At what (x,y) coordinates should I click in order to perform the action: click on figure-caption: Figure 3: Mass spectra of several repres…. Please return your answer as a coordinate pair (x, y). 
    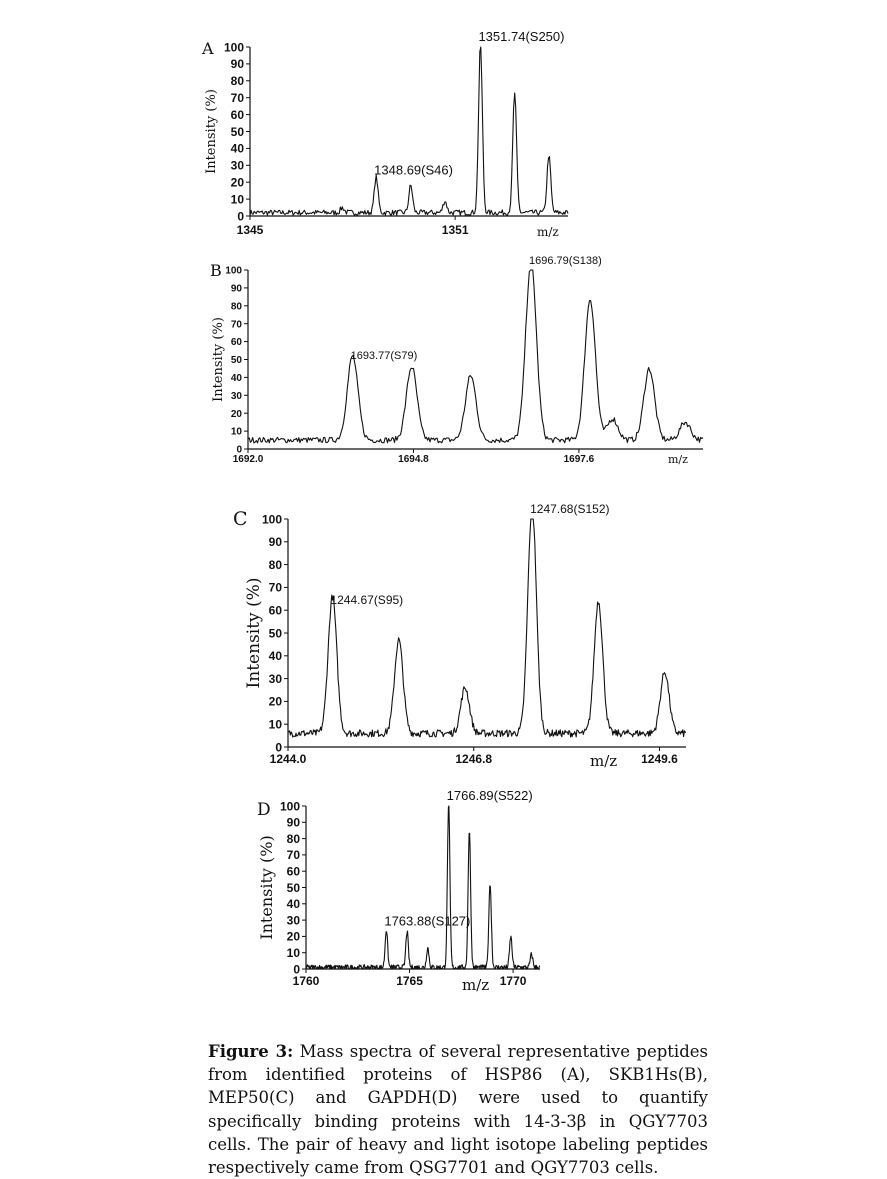
    Looking at the image, I should click on (458, 1109).